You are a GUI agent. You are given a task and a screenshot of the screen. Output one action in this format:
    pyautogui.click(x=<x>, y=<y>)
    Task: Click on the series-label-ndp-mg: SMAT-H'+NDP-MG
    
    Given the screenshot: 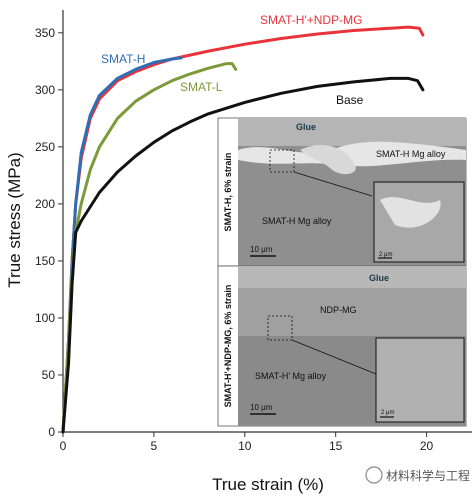 What is the action you would take?
    pyautogui.click(x=311, y=20)
    